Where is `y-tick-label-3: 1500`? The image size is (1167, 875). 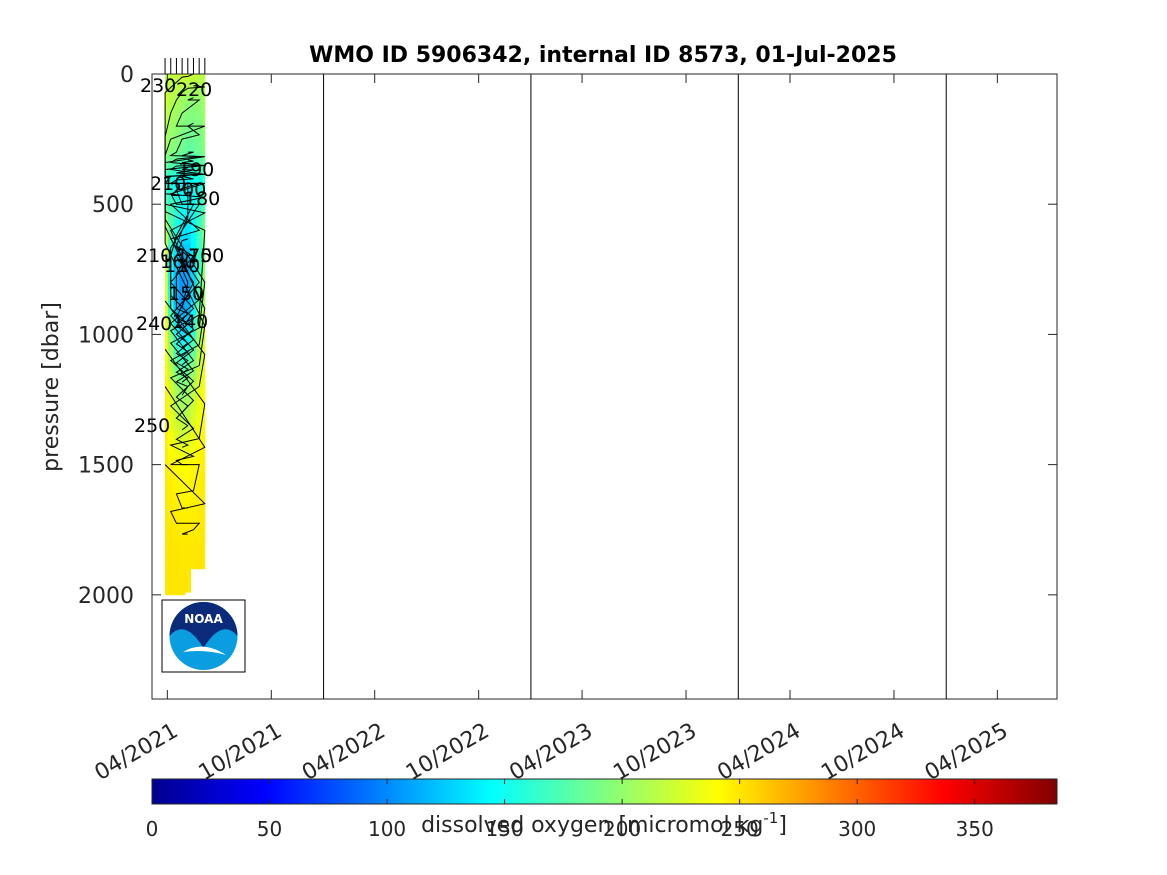
y-tick-label-3: 1500 is located at coordinates (106, 466).